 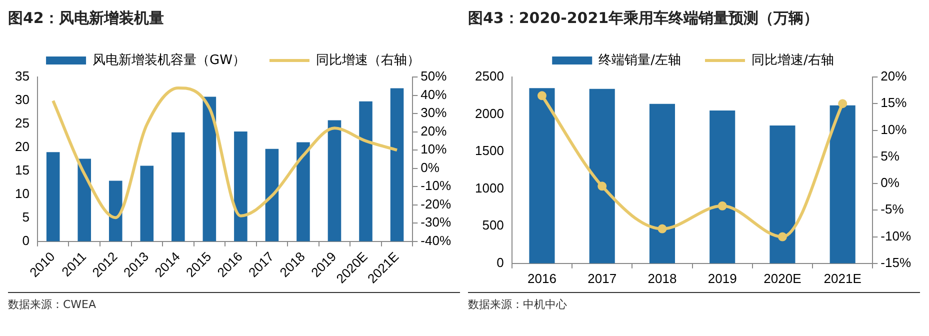 What do you see at coordinates (22, 100) in the screenshot?
I see `y-tick-label: 30` at bounding box center [22, 100].